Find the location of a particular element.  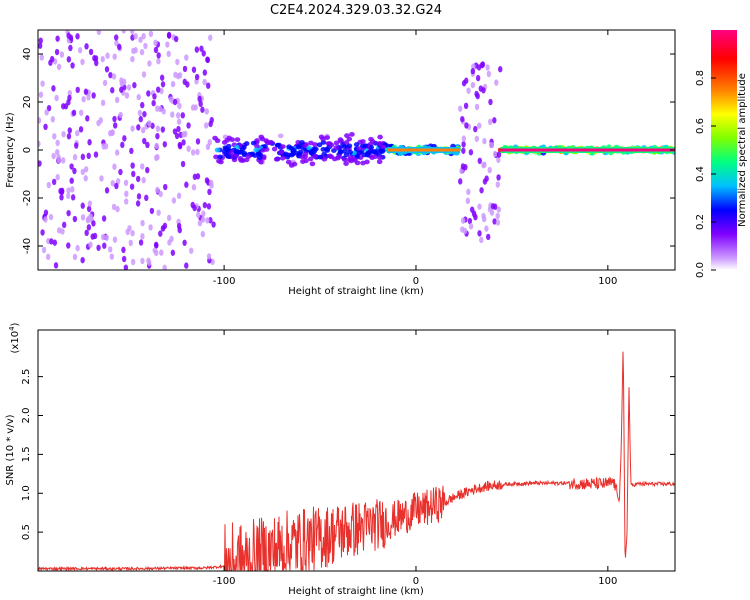

spectrogram-x-tick-label: 100 is located at coordinates (607, 281).